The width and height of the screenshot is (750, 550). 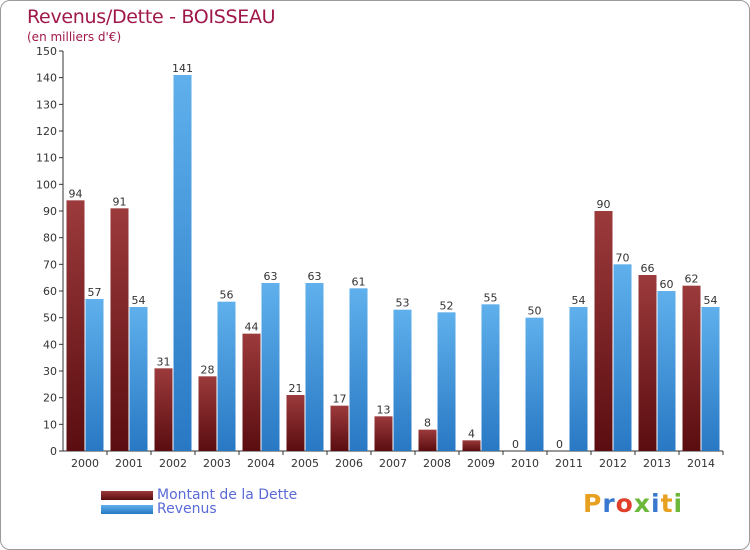 I want to click on data-label-debt: 62, so click(x=692, y=279).